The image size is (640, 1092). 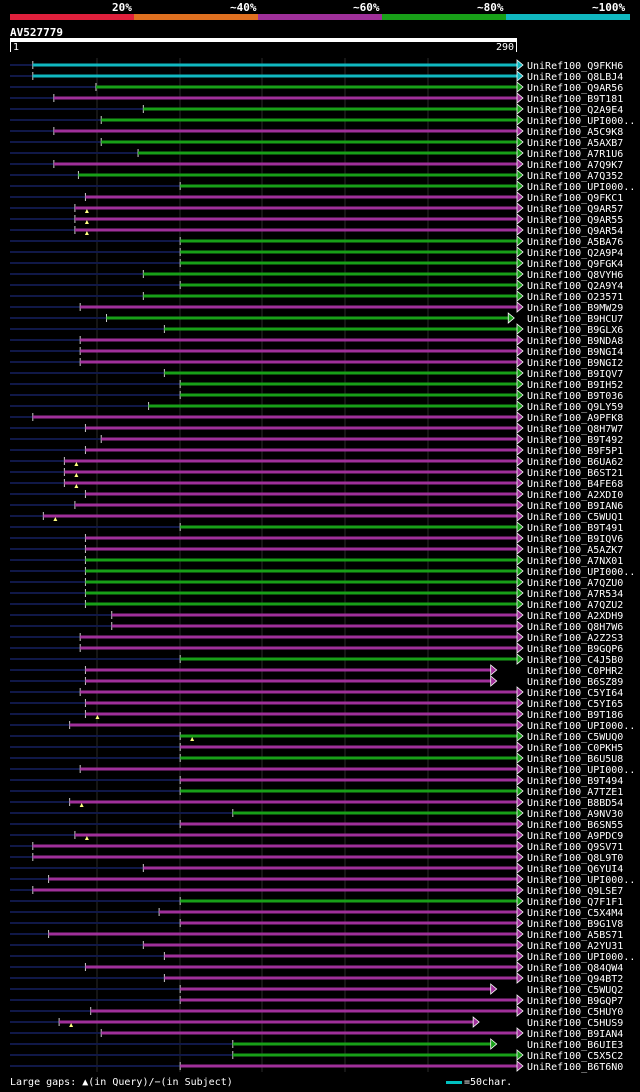 What do you see at coordinates (316, 538) in the screenshot?
I see `hit-row: UniRef100_B9IQV6` at bounding box center [316, 538].